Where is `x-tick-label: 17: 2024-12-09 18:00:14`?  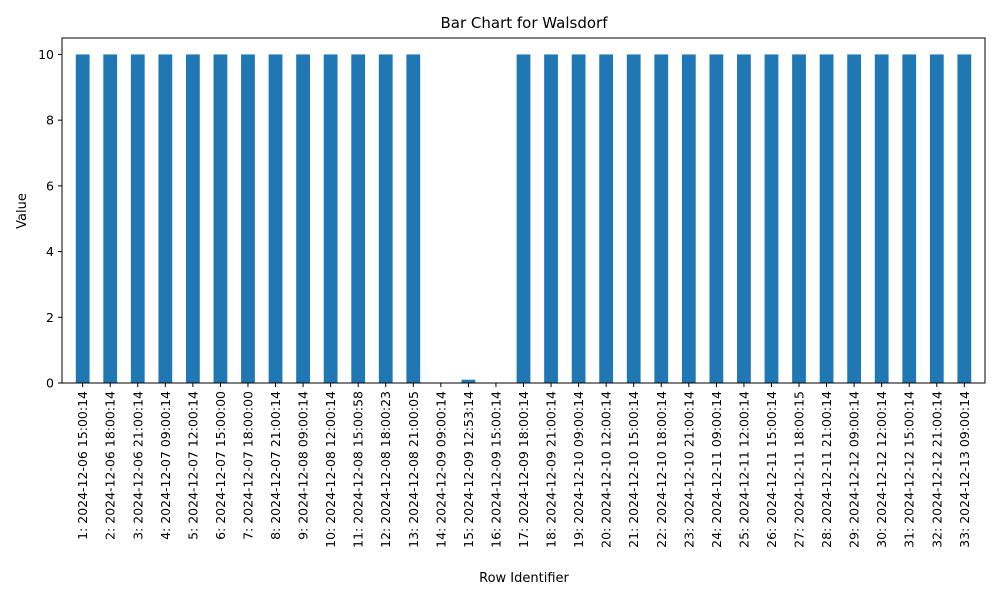
x-tick-label: 17: 2024-12-09 18:00:14 is located at coordinates (523, 469).